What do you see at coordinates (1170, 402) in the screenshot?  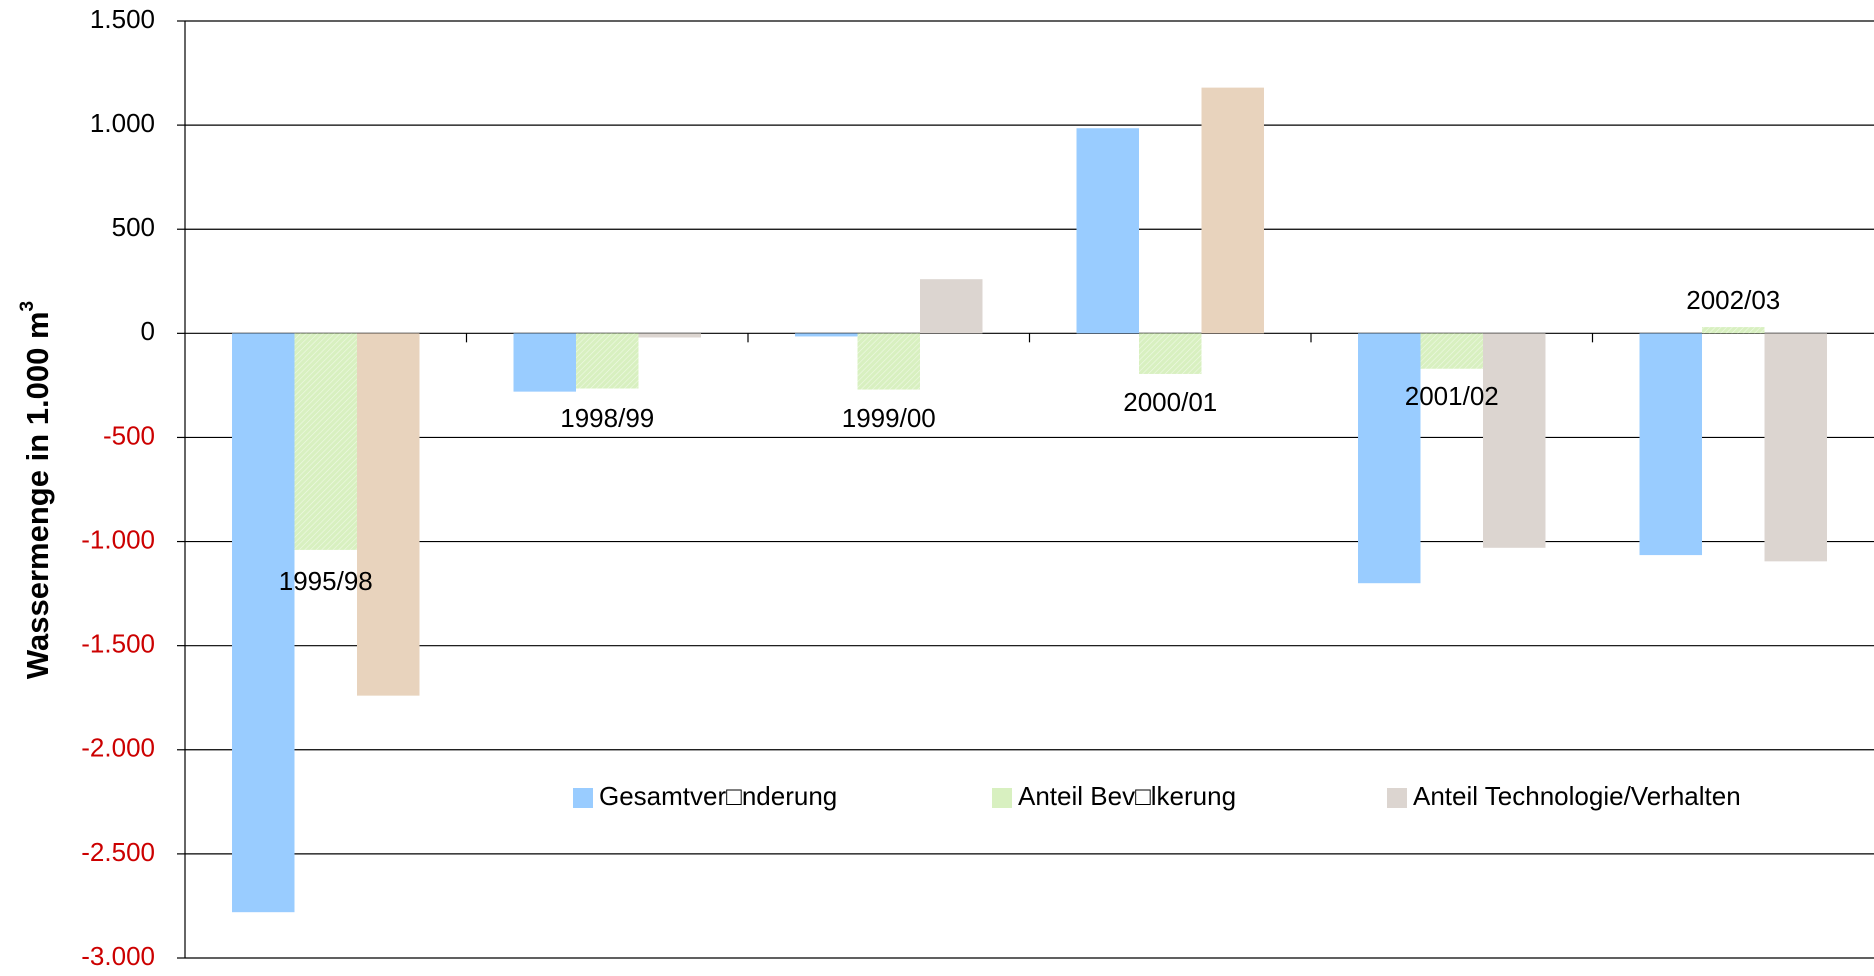 I see `category-label: 2000/01` at bounding box center [1170, 402].